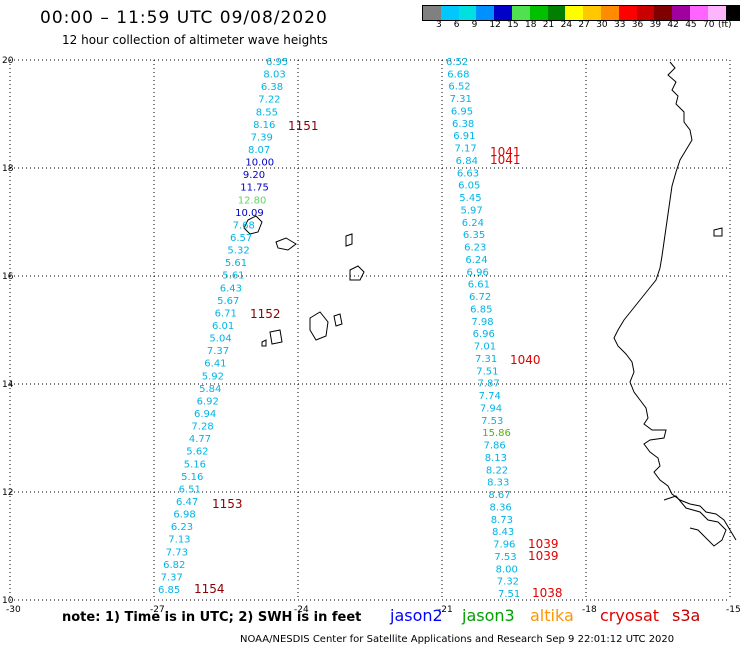  What do you see at coordinates (469, 186) in the screenshot?
I see `wave-height-value: 6.05` at bounding box center [469, 186].